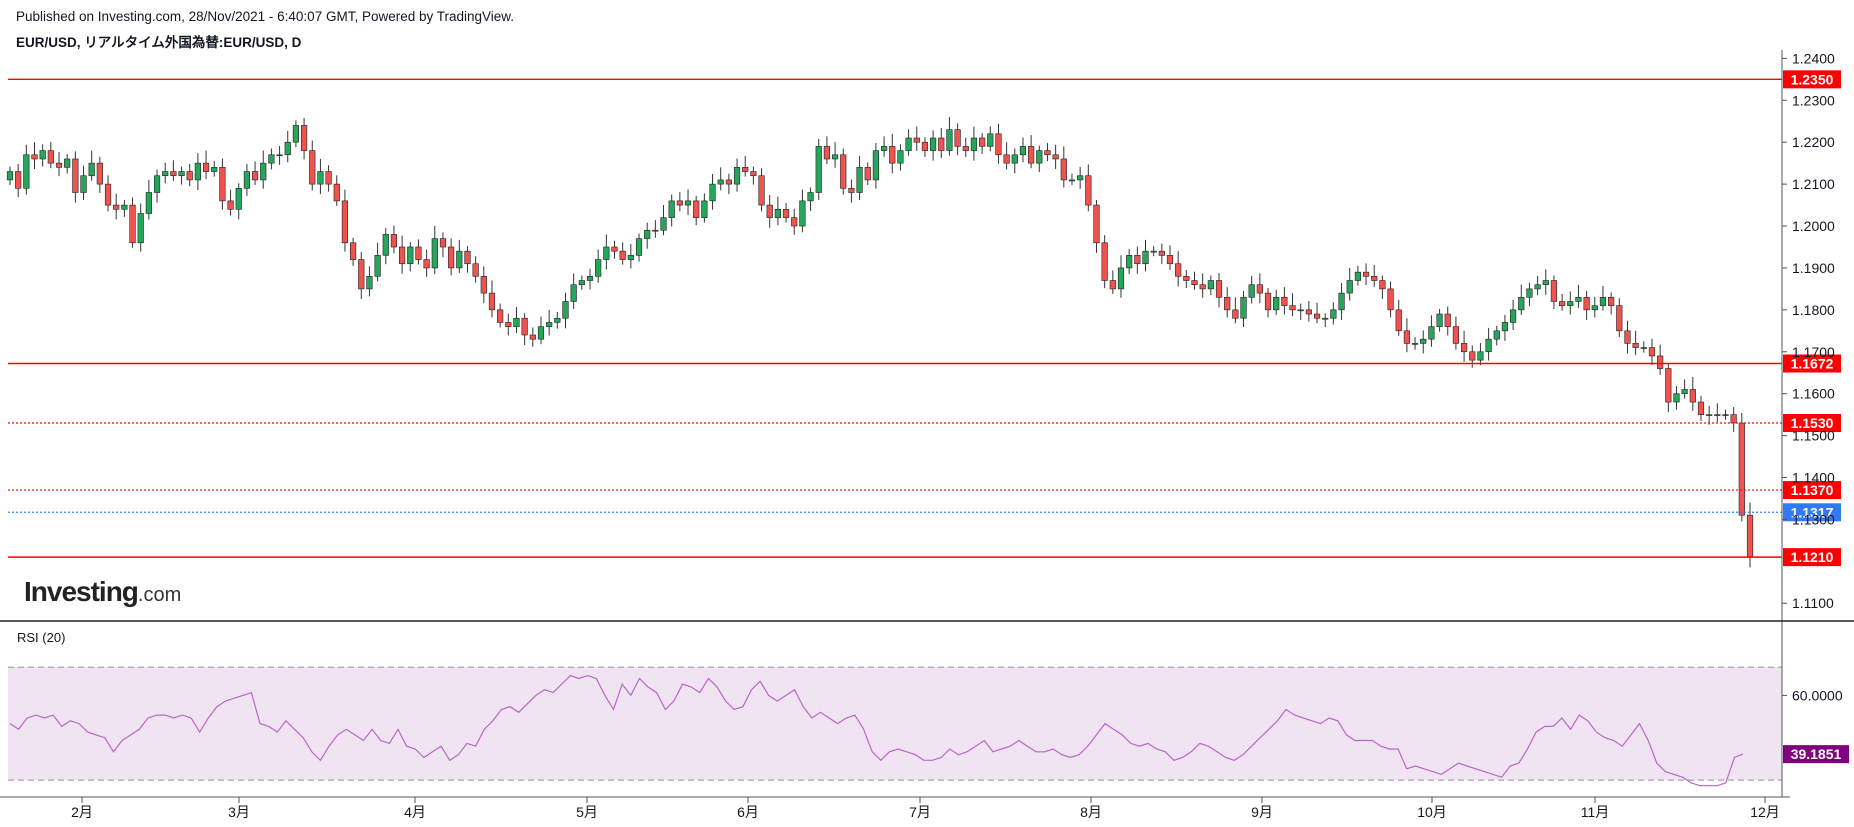 This screenshot has height=827, width=1854. What do you see at coordinates (895, 723) in the screenshot?
I see `gridlines` at bounding box center [895, 723].